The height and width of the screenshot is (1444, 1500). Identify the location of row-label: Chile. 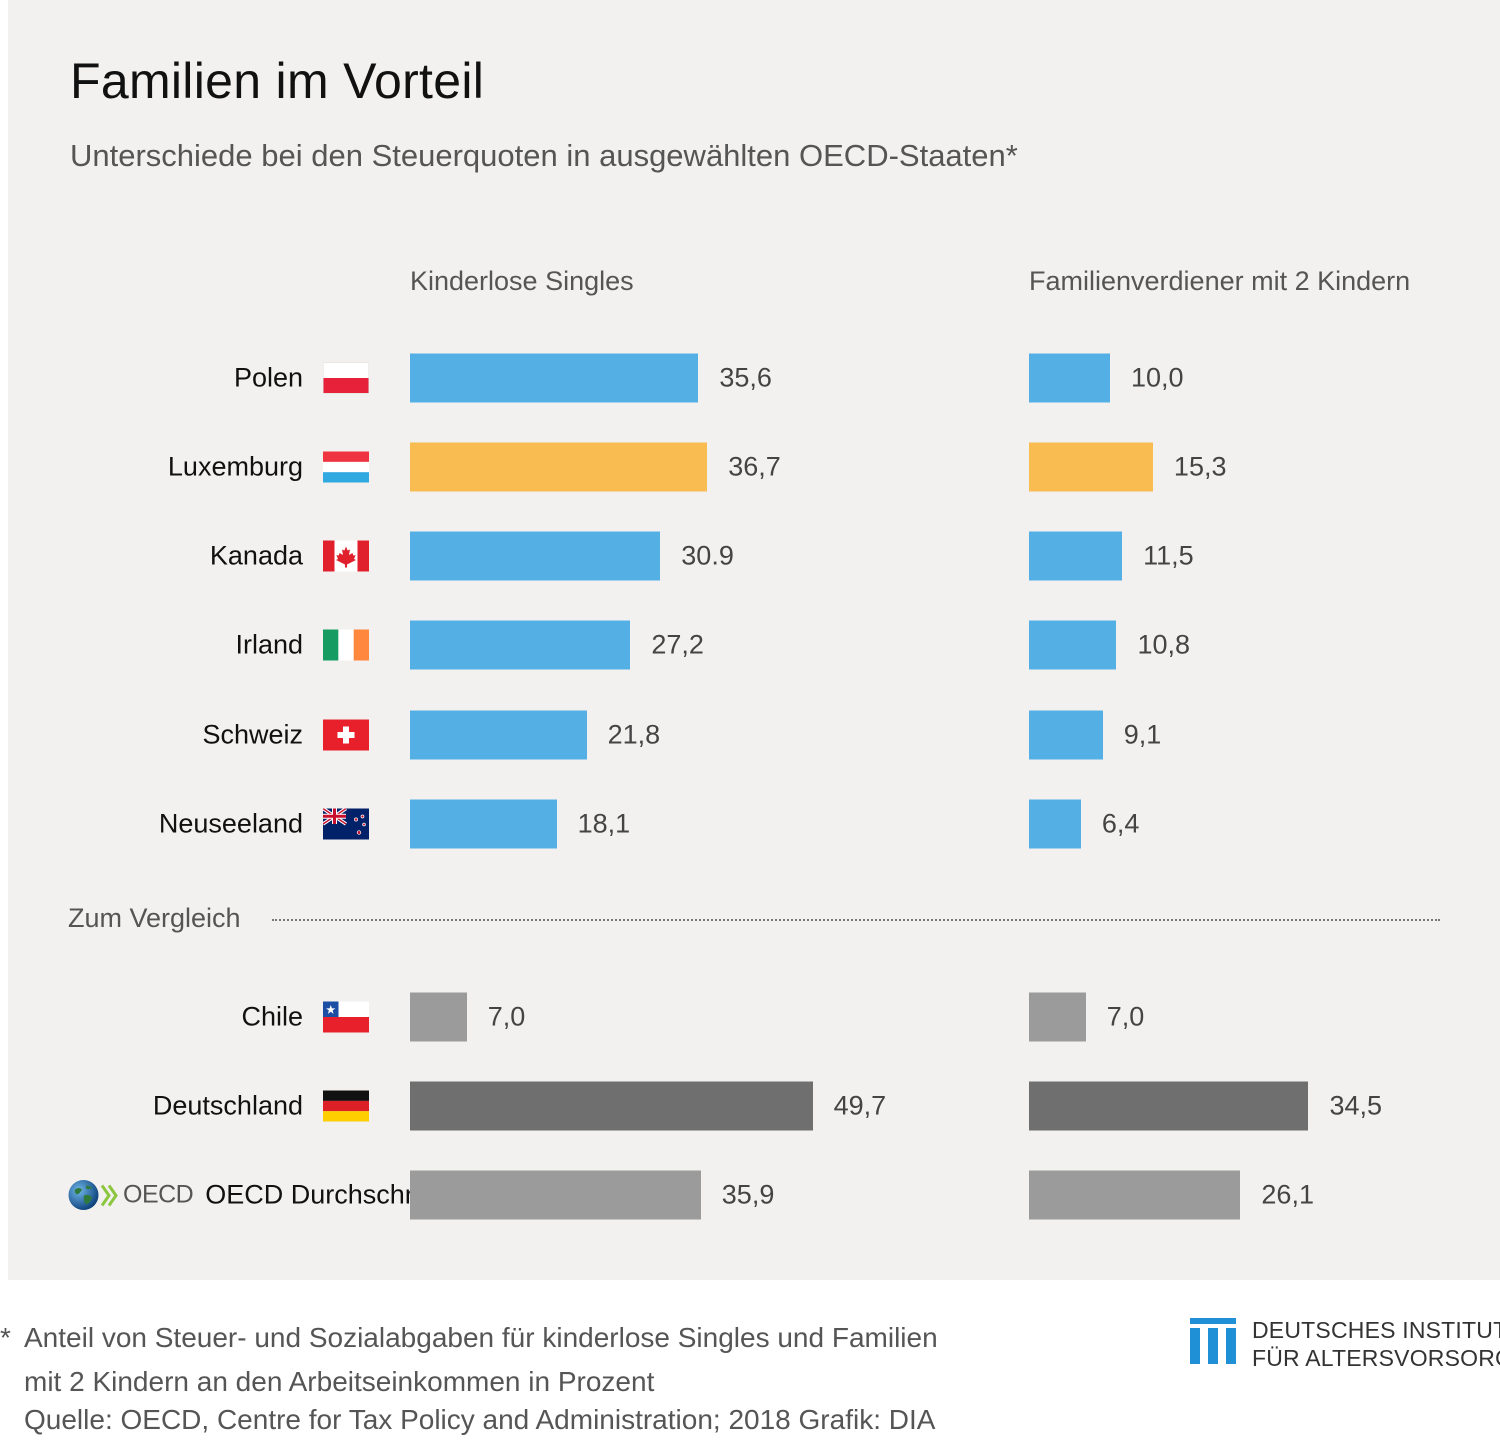
(272, 1016).